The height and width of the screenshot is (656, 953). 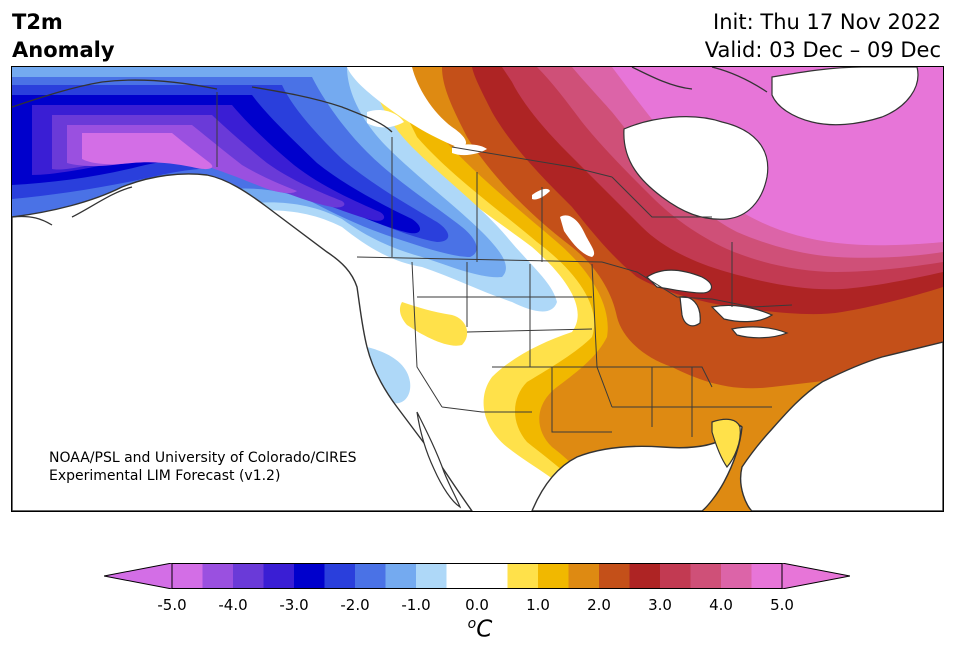 What do you see at coordinates (172, 605) in the screenshot?
I see `colorbar-tick-label: -5.0` at bounding box center [172, 605].